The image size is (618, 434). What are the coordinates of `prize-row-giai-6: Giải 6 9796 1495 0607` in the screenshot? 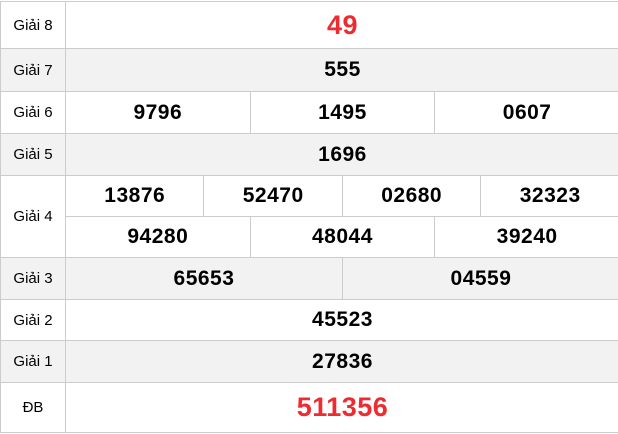 It's located at (309, 112).